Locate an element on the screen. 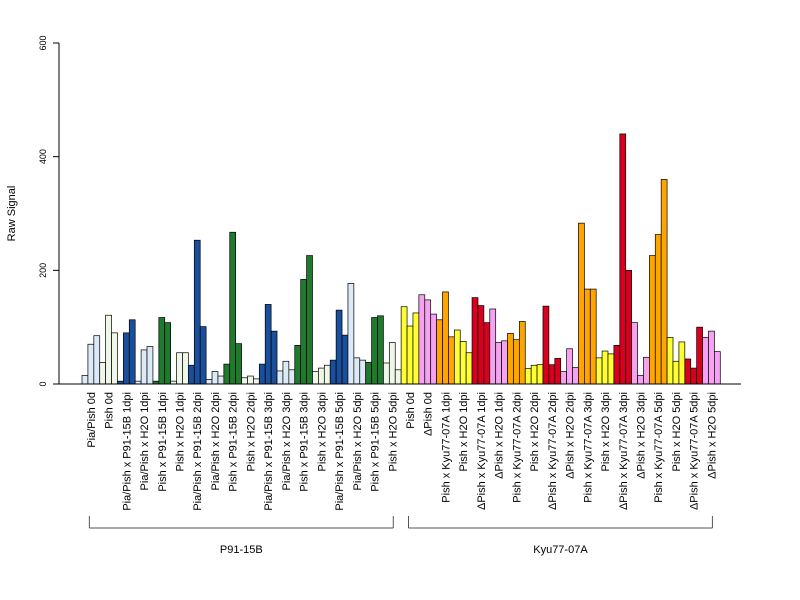  category-label: ΔPish x Kyu77-07A 2dpi is located at coordinates (553, 451).